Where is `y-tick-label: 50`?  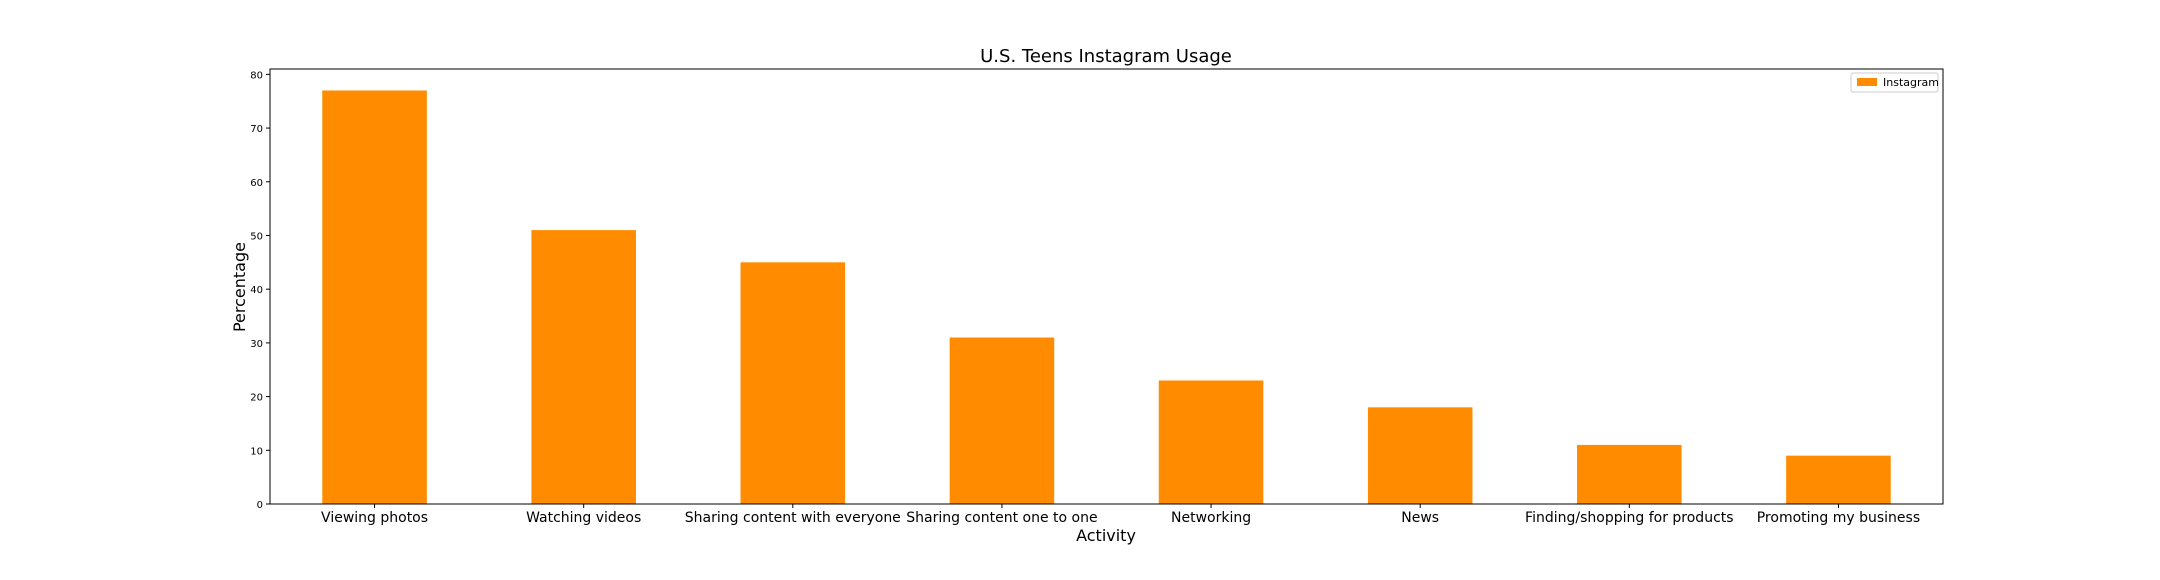 y-tick-label: 50 is located at coordinates (256, 236).